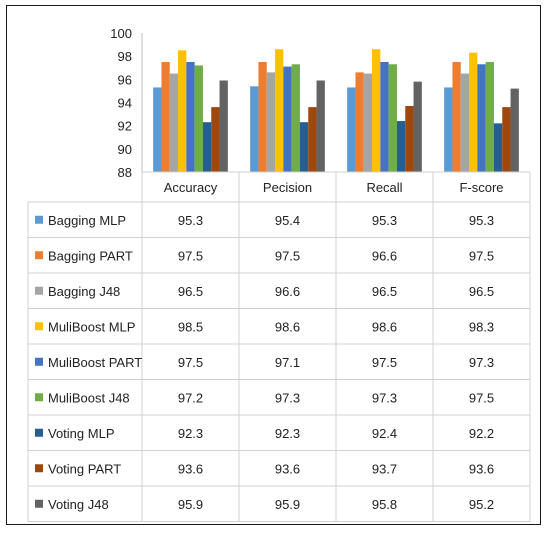  I want to click on legend-entry: Bagging J48, so click(84, 291).